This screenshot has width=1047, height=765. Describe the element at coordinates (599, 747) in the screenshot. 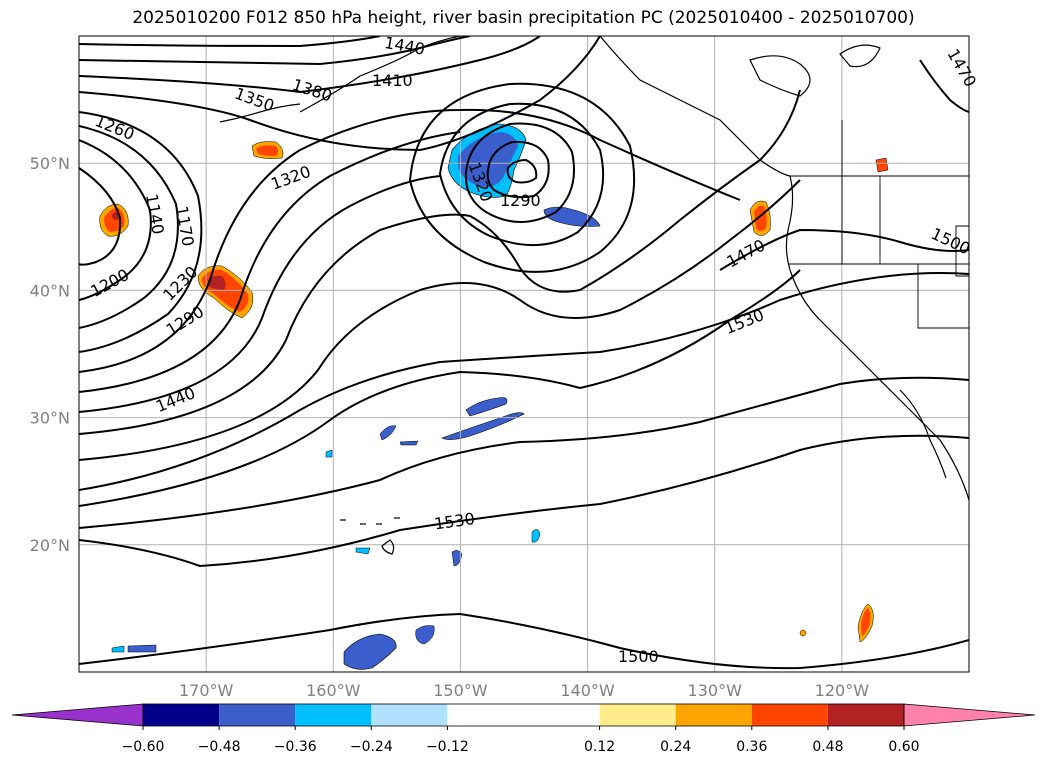

I see `colorbar-tick-label: 0.12` at that location.